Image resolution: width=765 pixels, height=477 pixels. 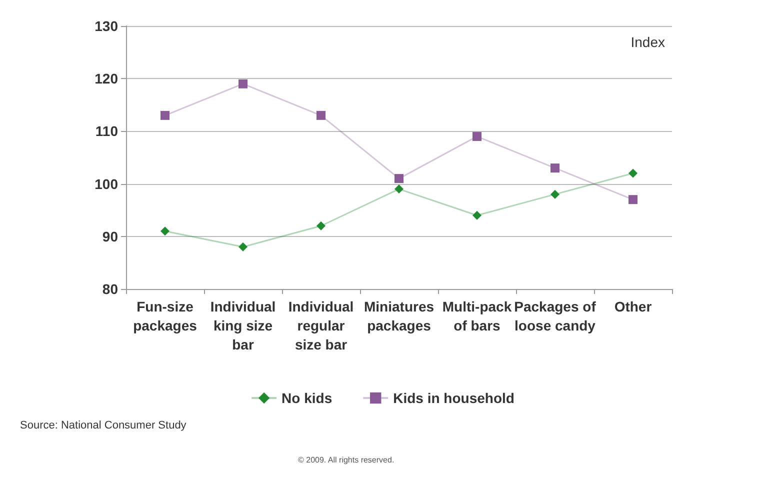 I want to click on y-tick-label: 100, so click(x=106, y=184).